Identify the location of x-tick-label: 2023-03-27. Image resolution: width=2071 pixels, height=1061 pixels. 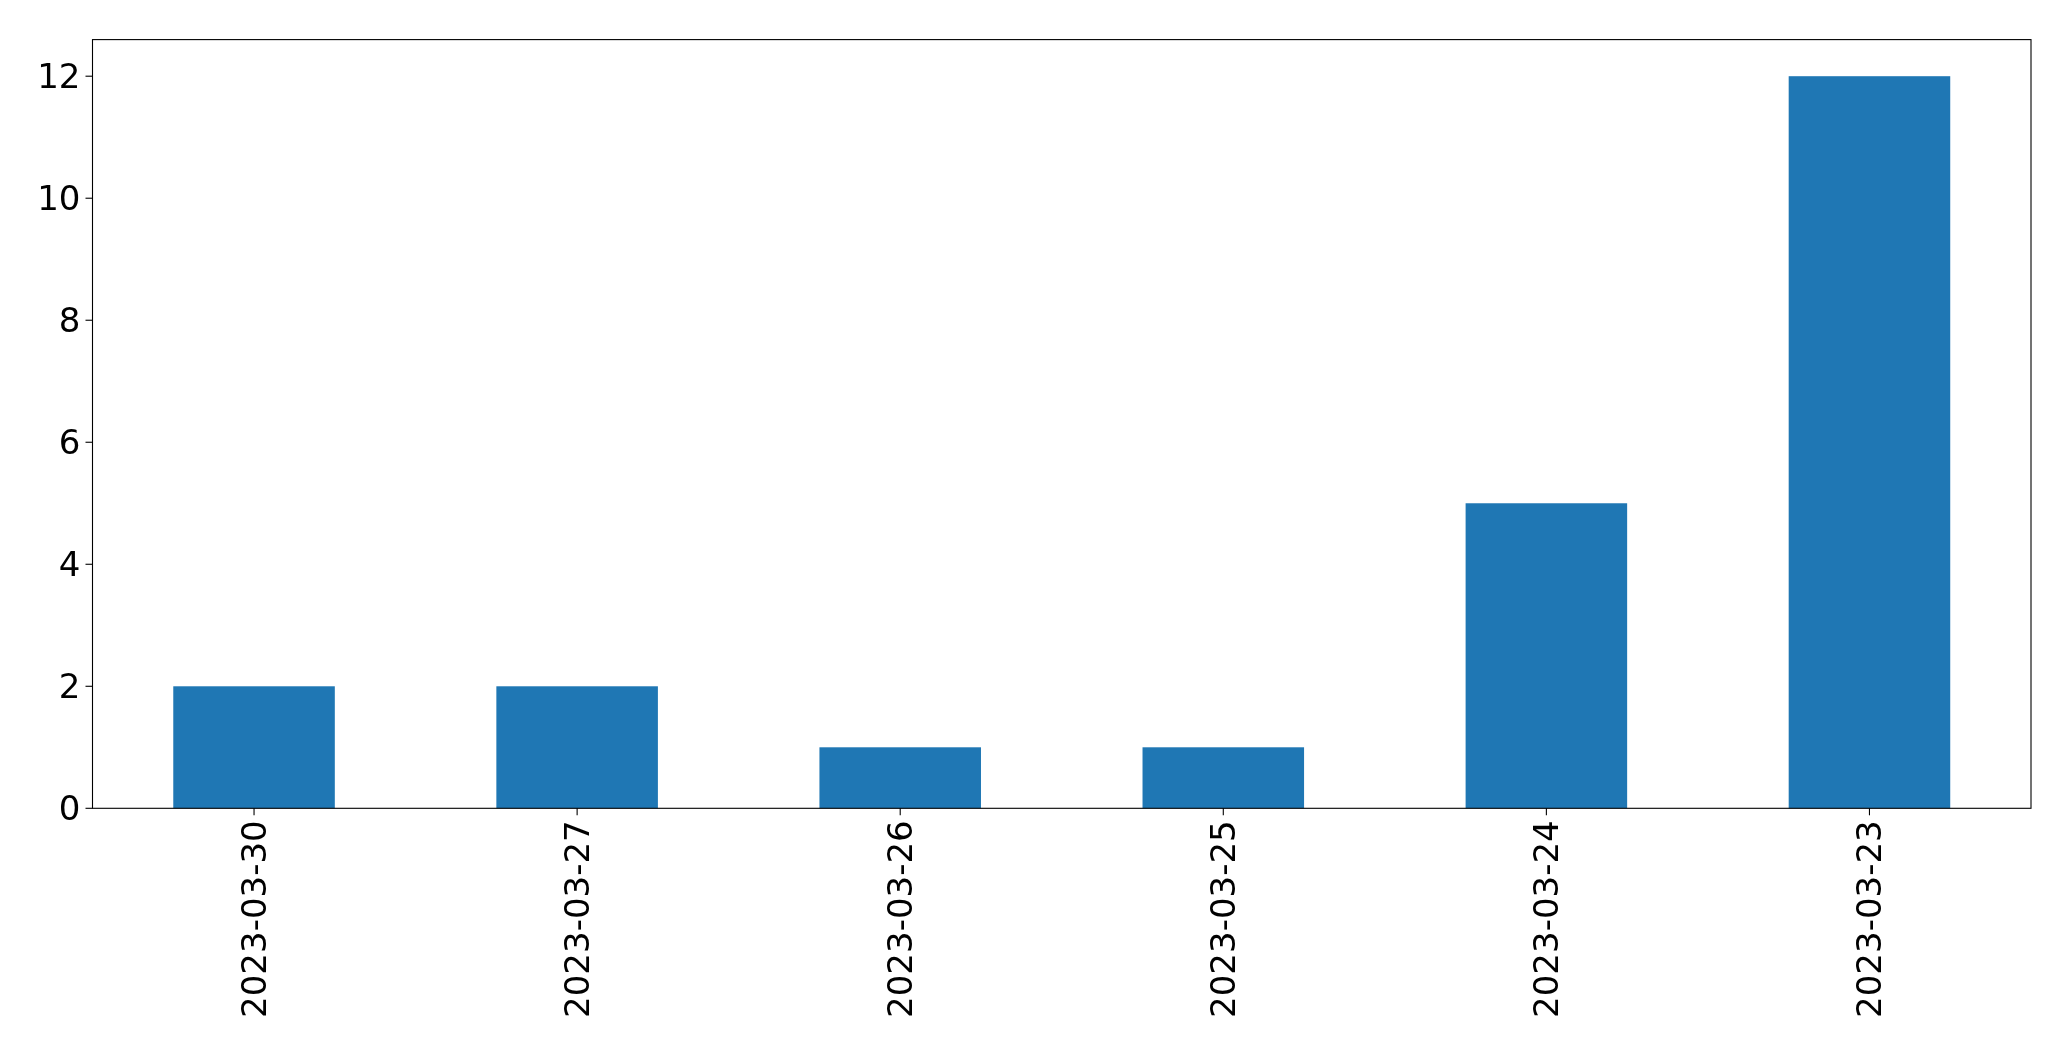
(577, 919).